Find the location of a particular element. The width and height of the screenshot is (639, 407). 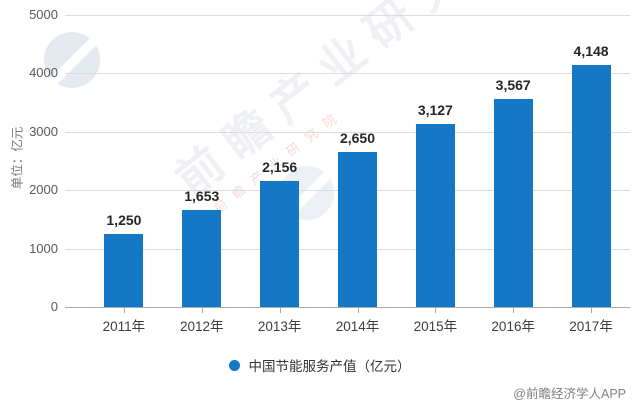

bar-value-label: 1,250 is located at coordinates (124, 220).